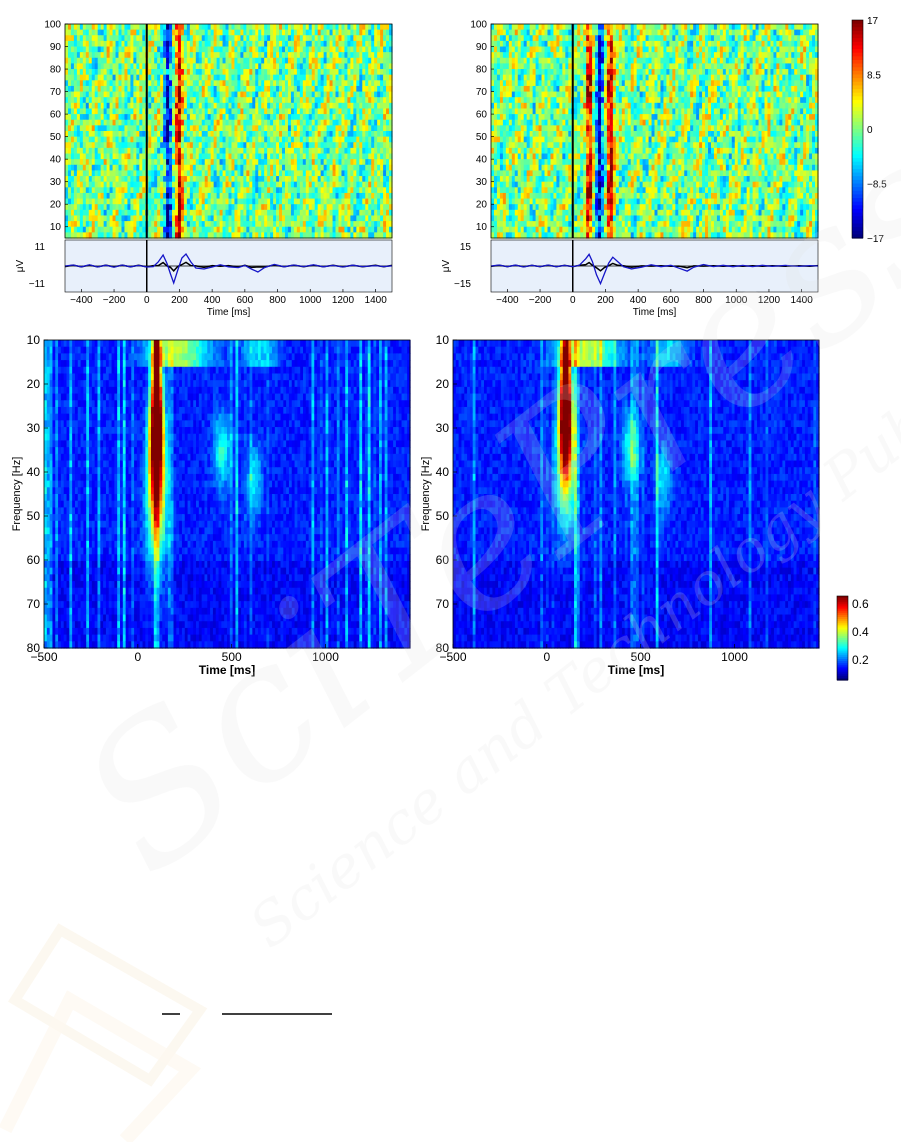  What do you see at coordinates (56, 92) in the screenshot?
I see `y-tick-label: 70` at bounding box center [56, 92].